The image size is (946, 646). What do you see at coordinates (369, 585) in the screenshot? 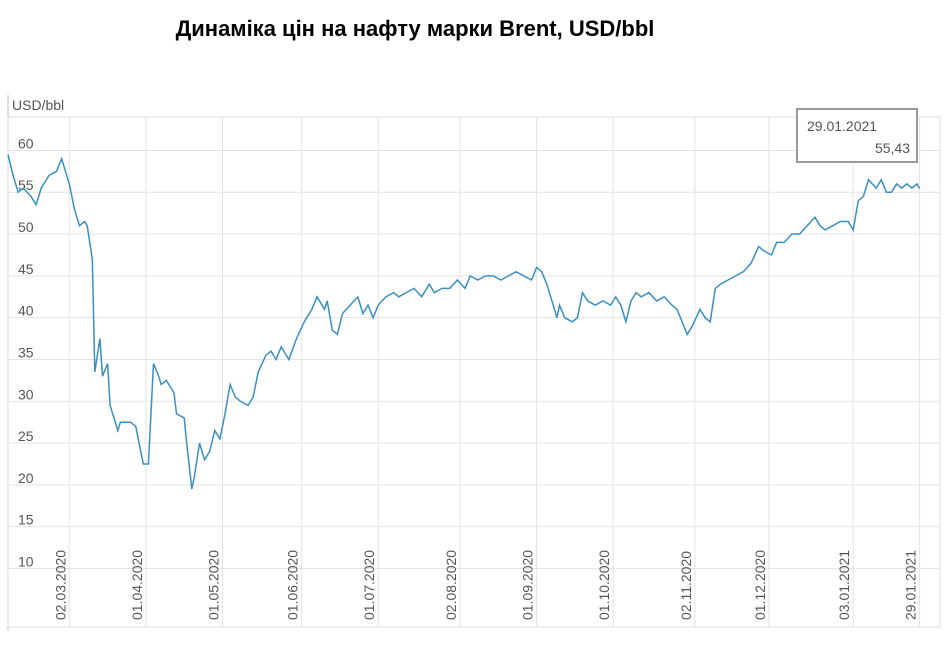
I see `x-tick-label: 01.07.2020` at bounding box center [369, 585].